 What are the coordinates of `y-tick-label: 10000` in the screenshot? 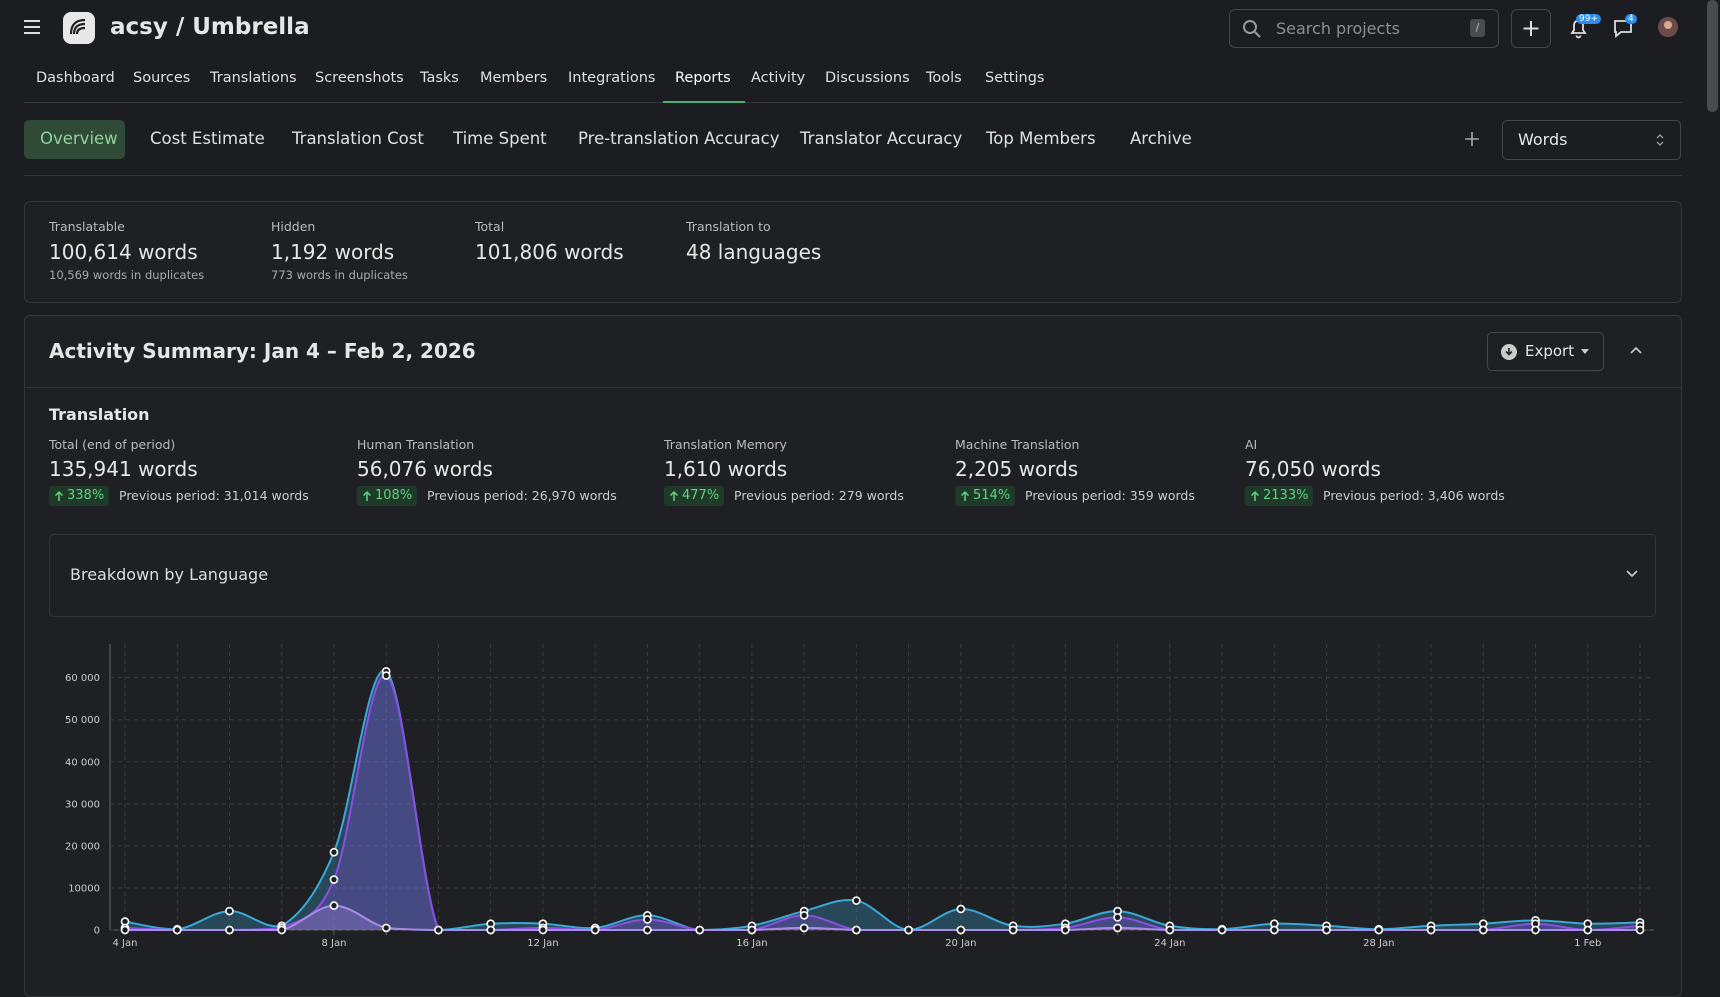 It's located at (84, 888).